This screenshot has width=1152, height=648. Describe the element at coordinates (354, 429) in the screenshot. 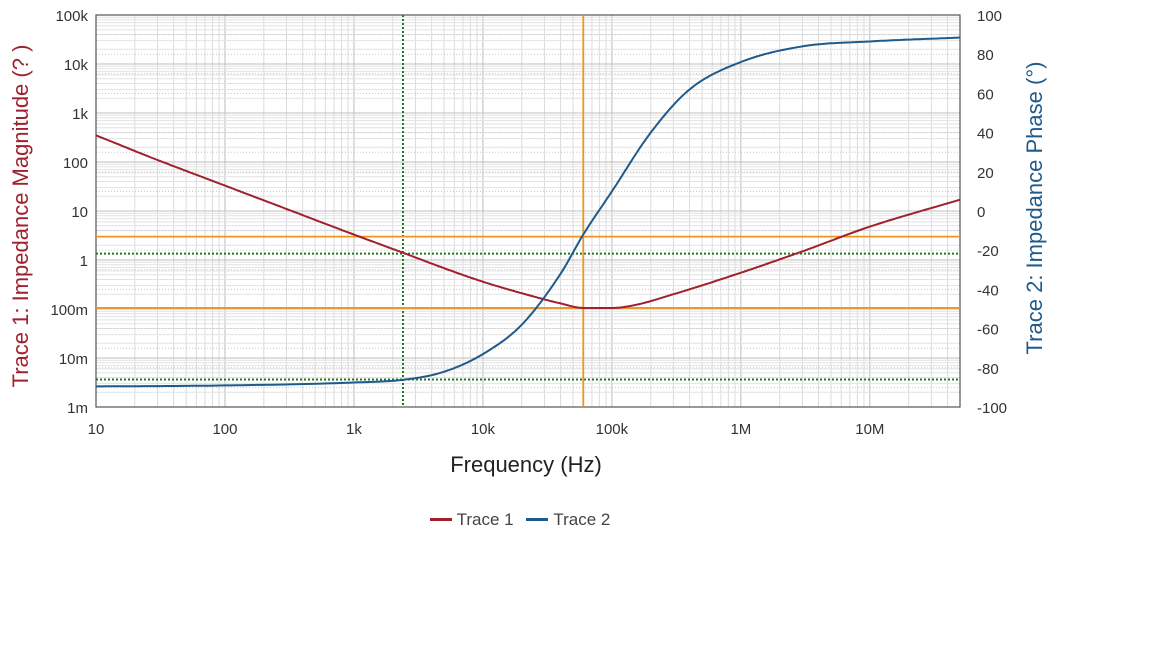

I see `x-tick-label: 1k` at that location.